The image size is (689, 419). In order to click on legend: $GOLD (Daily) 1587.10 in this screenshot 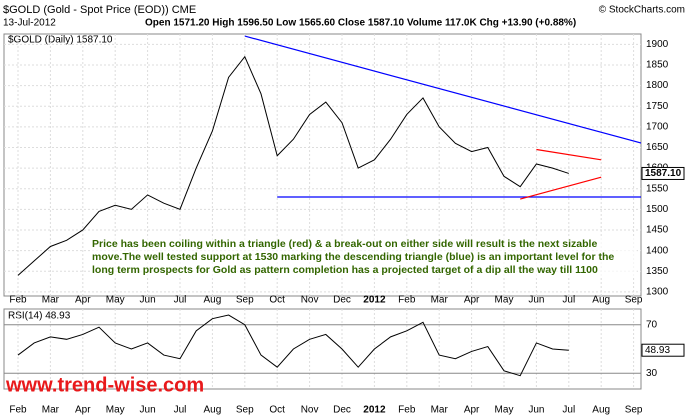, I will do `click(60, 40)`.